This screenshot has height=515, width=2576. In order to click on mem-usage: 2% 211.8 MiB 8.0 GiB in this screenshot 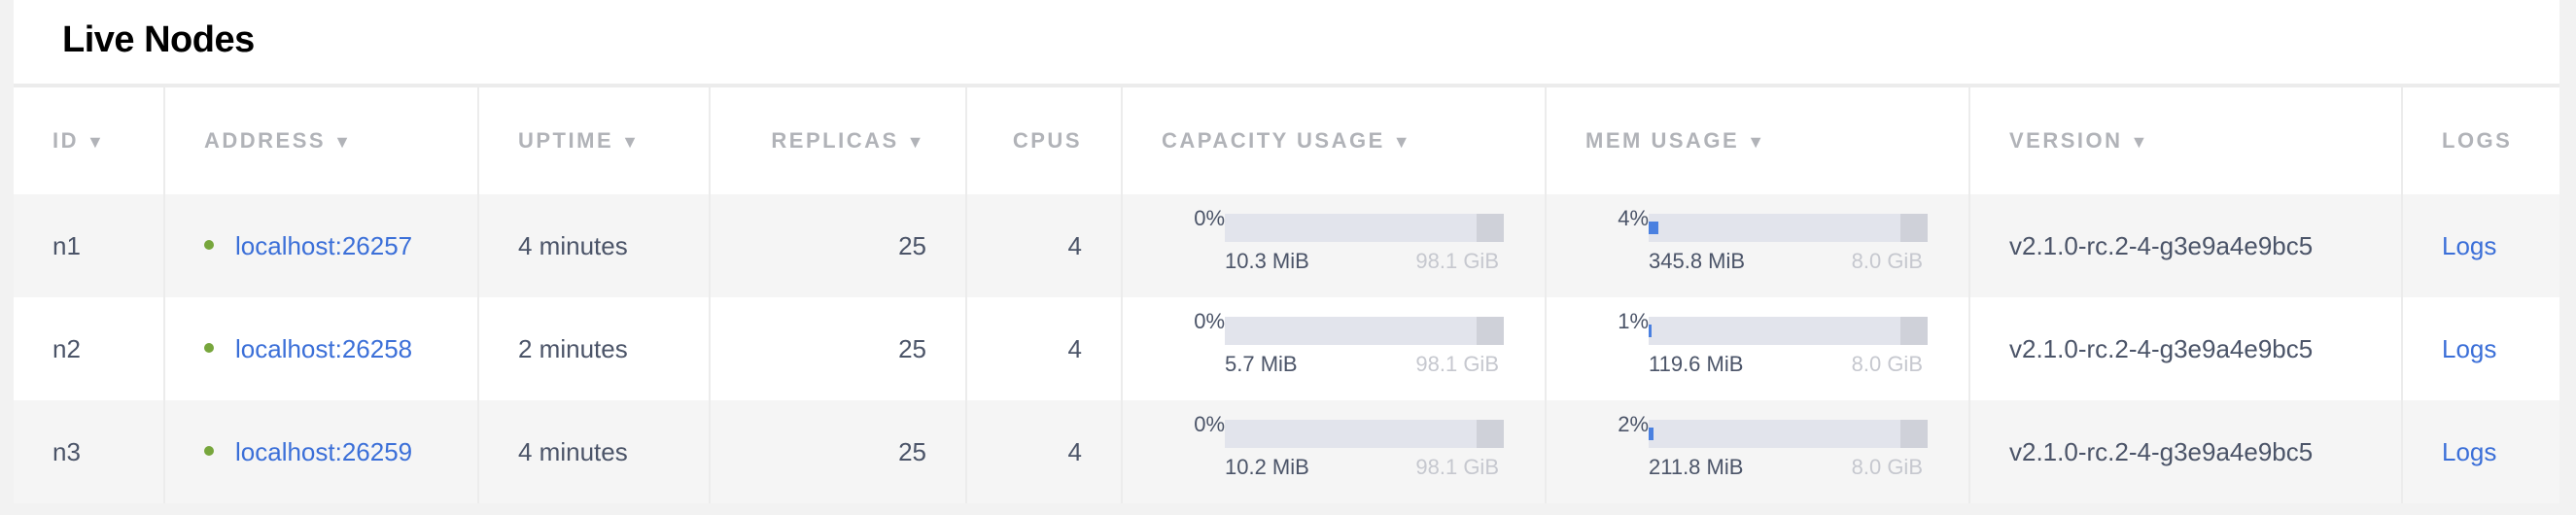, I will do `click(1757, 451)`.